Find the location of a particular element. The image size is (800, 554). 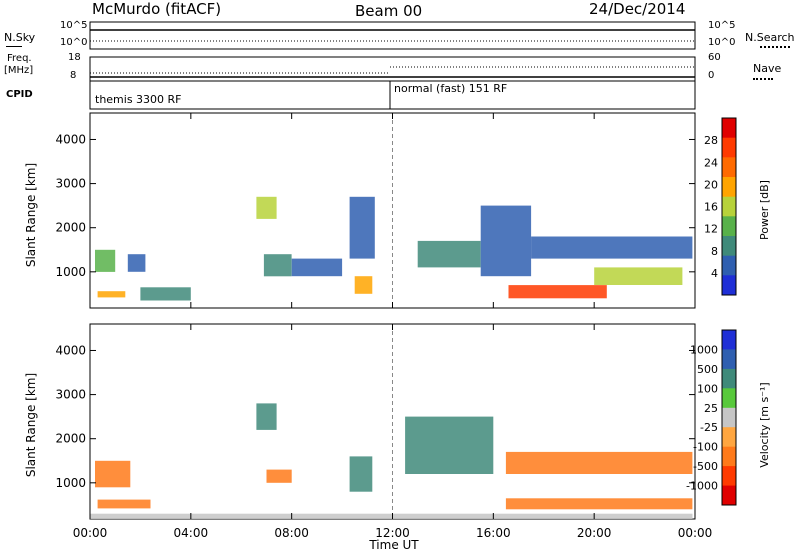

power-cbar-tick: 16 is located at coordinates (711, 207).